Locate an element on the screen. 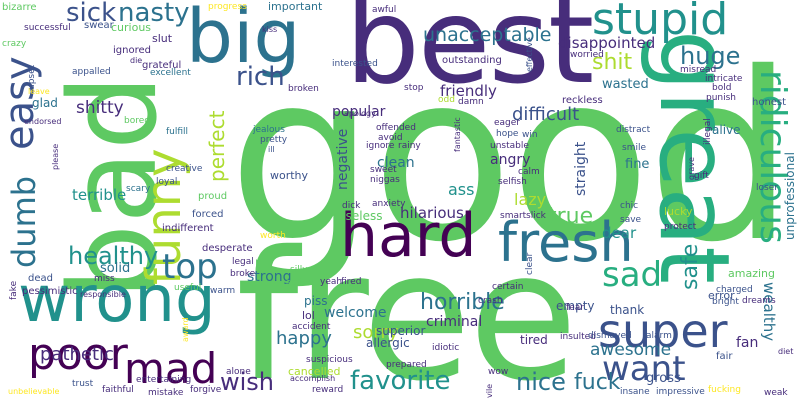 The image size is (800, 400). word-hilarious: hilarious is located at coordinates (432, 213).